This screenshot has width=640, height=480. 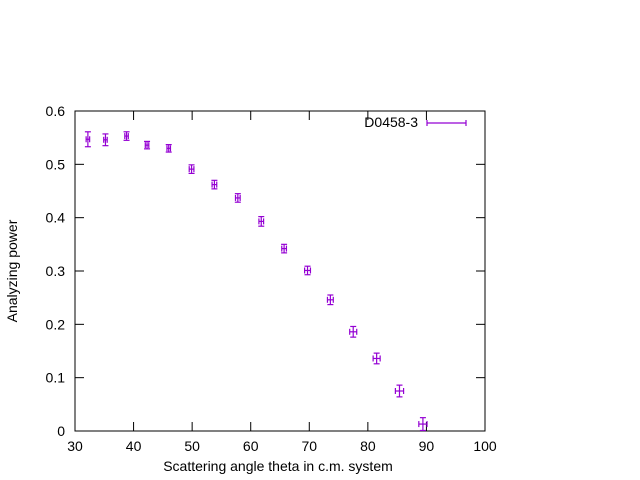 What do you see at coordinates (368, 446) in the screenshot?
I see `x-tick-label: 80` at bounding box center [368, 446].